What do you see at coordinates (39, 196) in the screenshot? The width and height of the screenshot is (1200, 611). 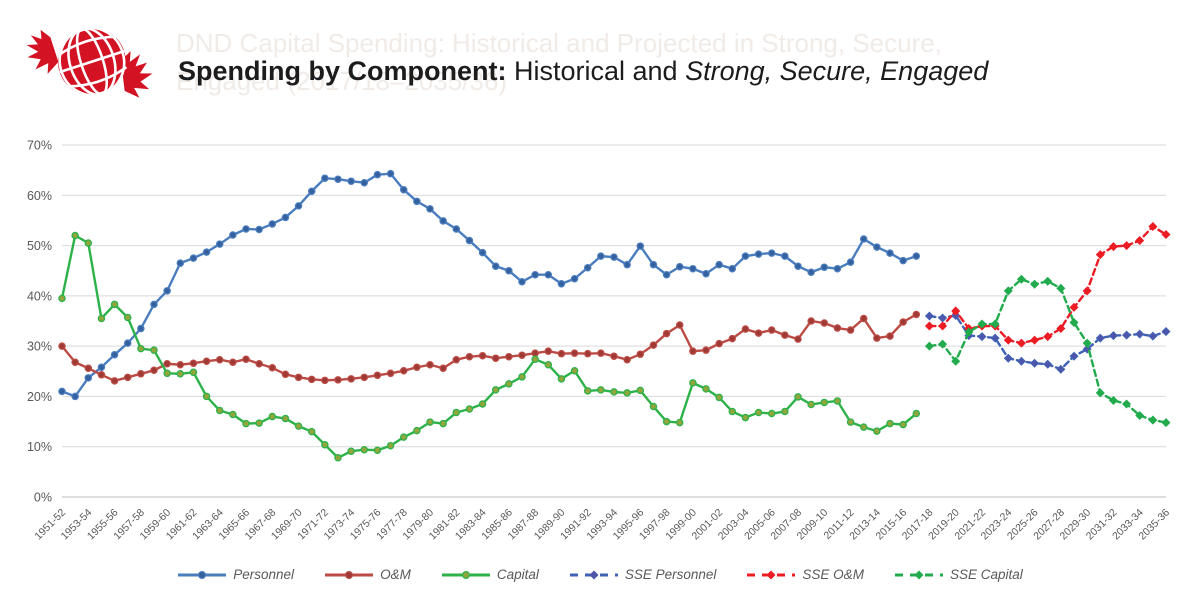 I see `y-axis-tick-label: 60%` at bounding box center [39, 196].